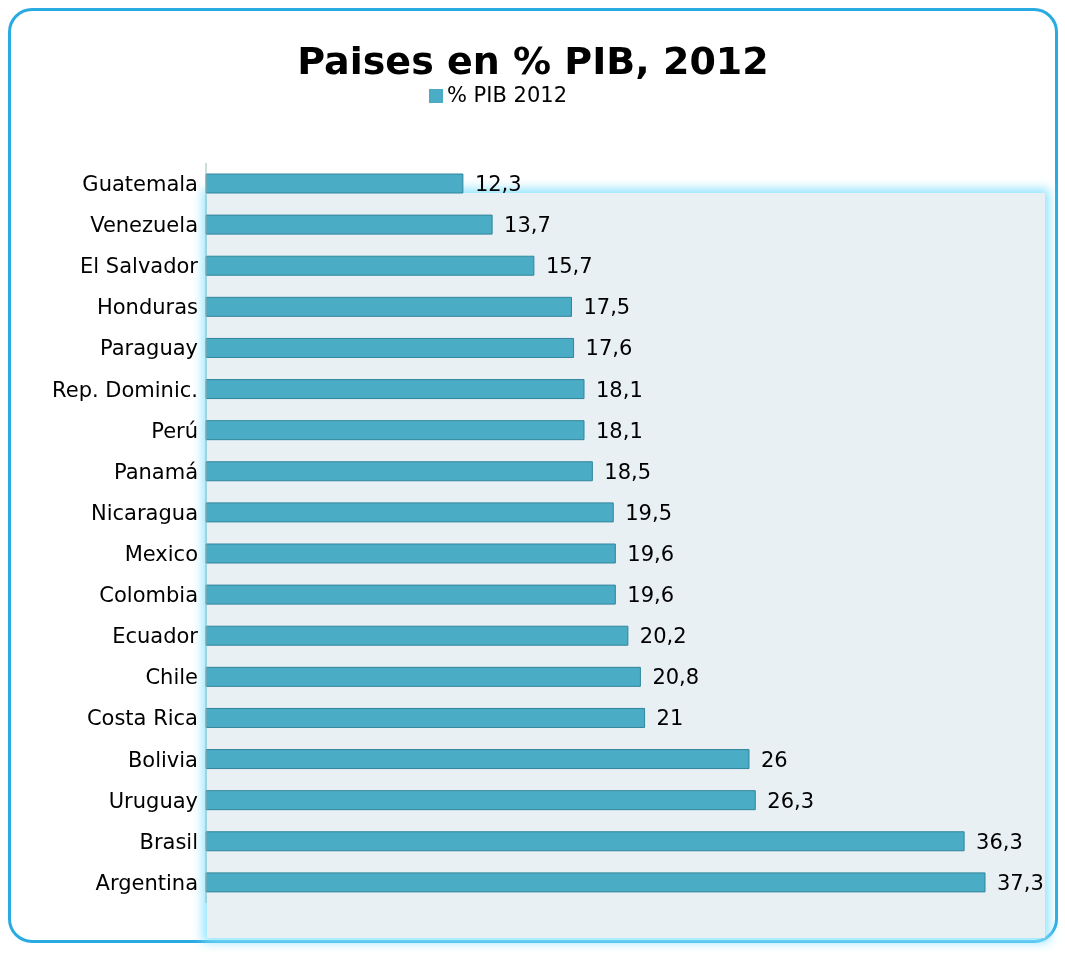  What do you see at coordinates (155, 636) in the screenshot?
I see `y-tick-label: Ecuador` at bounding box center [155, 636].